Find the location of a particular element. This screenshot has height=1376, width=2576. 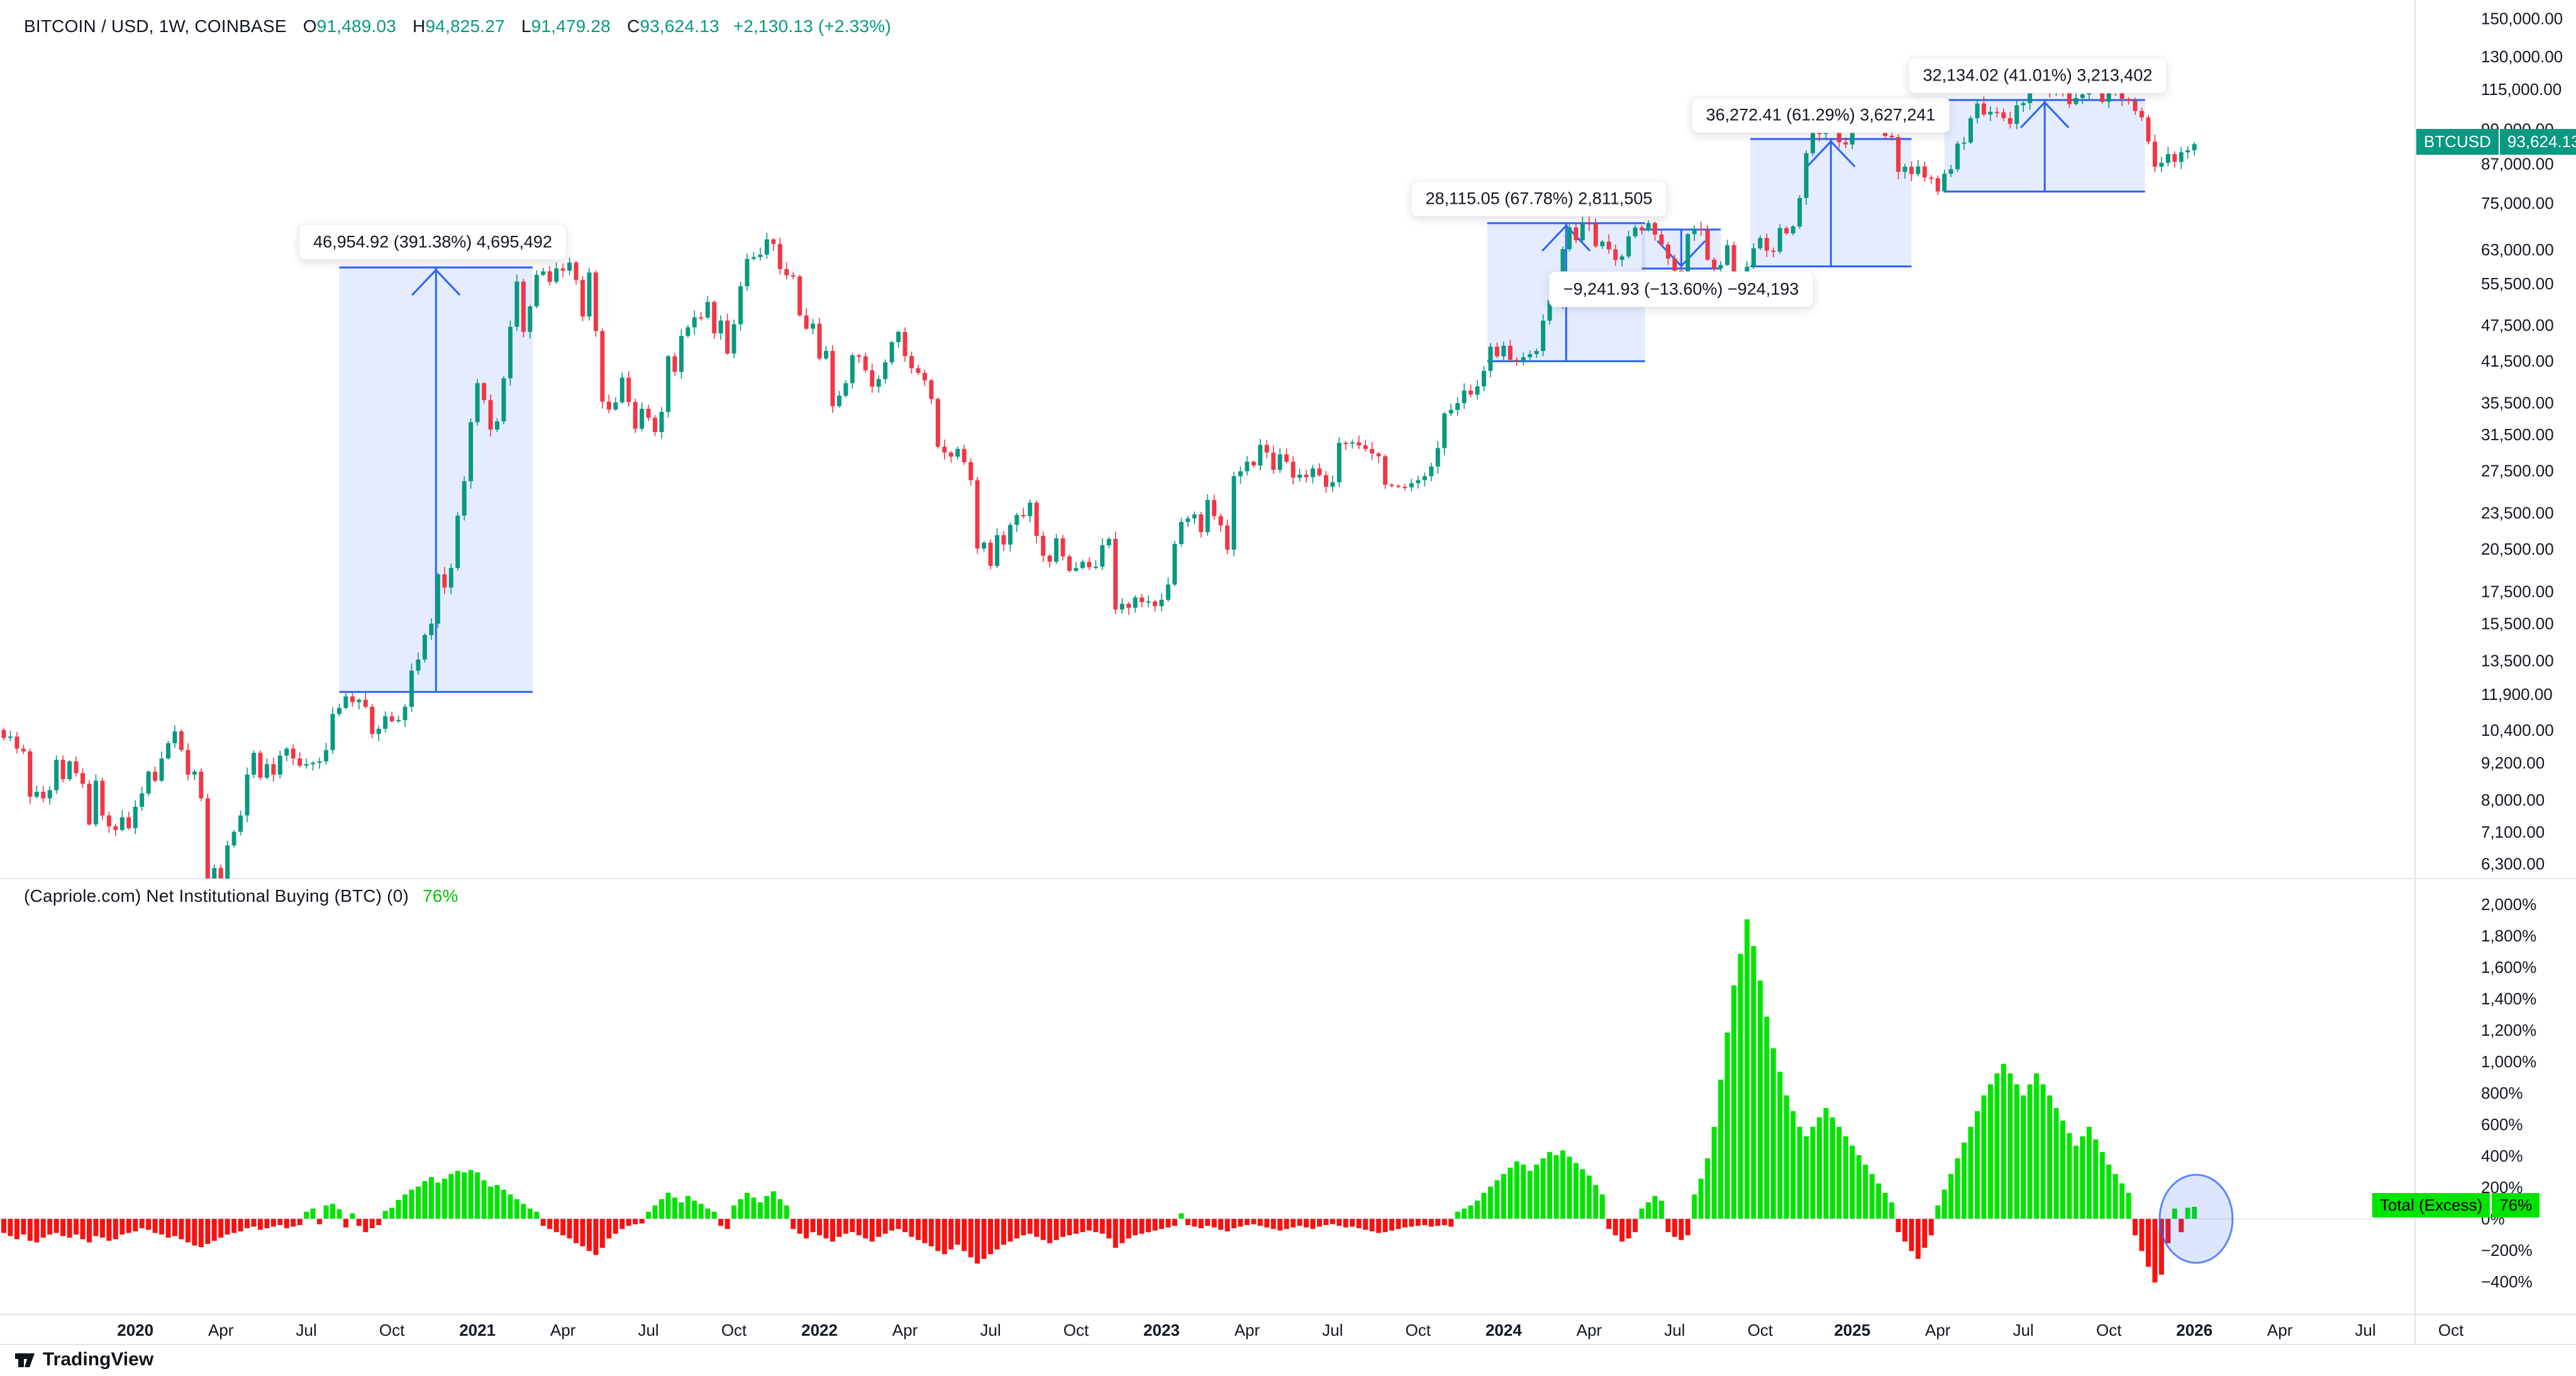

last-price-tag: BTCUSD 93,624.13 is located at coordinates (2496, 142).